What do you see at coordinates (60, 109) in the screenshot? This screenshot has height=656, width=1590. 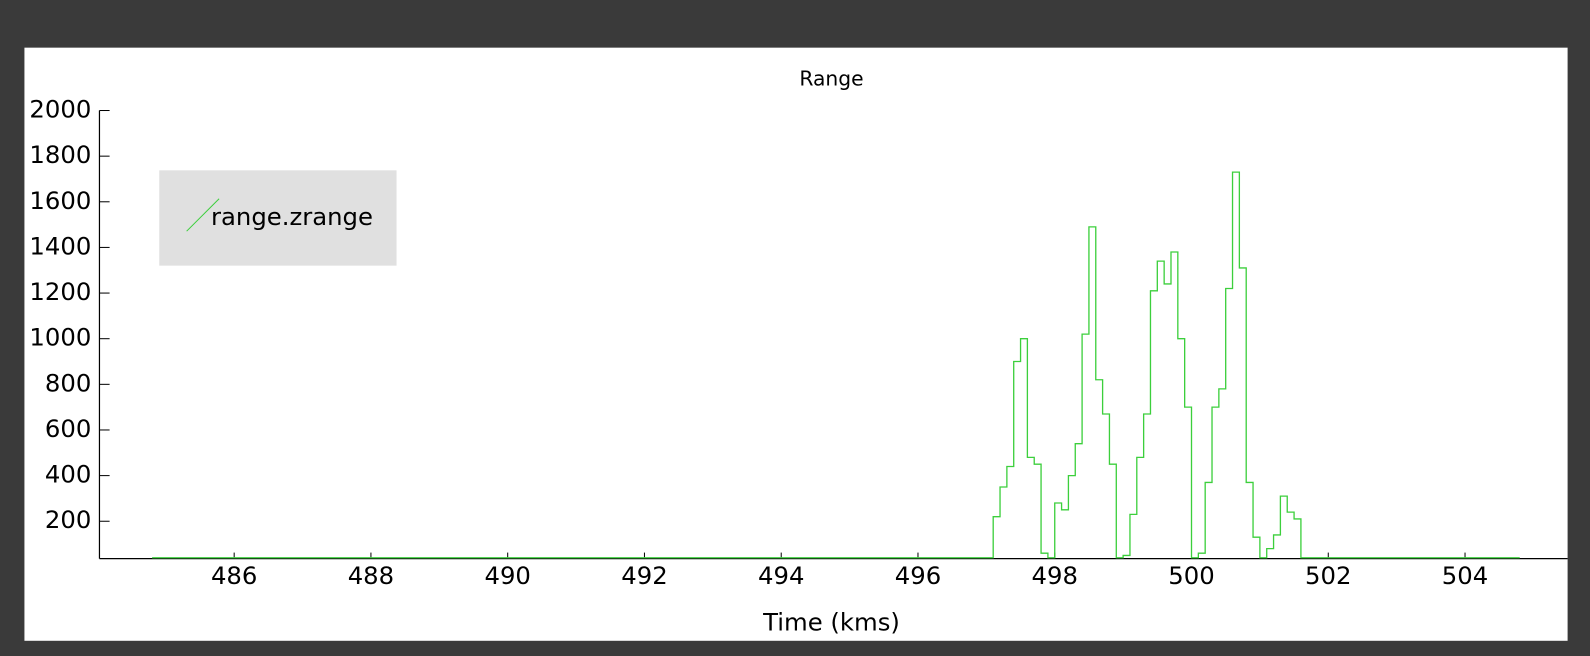 I see `y-tick-label: 2000` at bounding box center [60, 109].